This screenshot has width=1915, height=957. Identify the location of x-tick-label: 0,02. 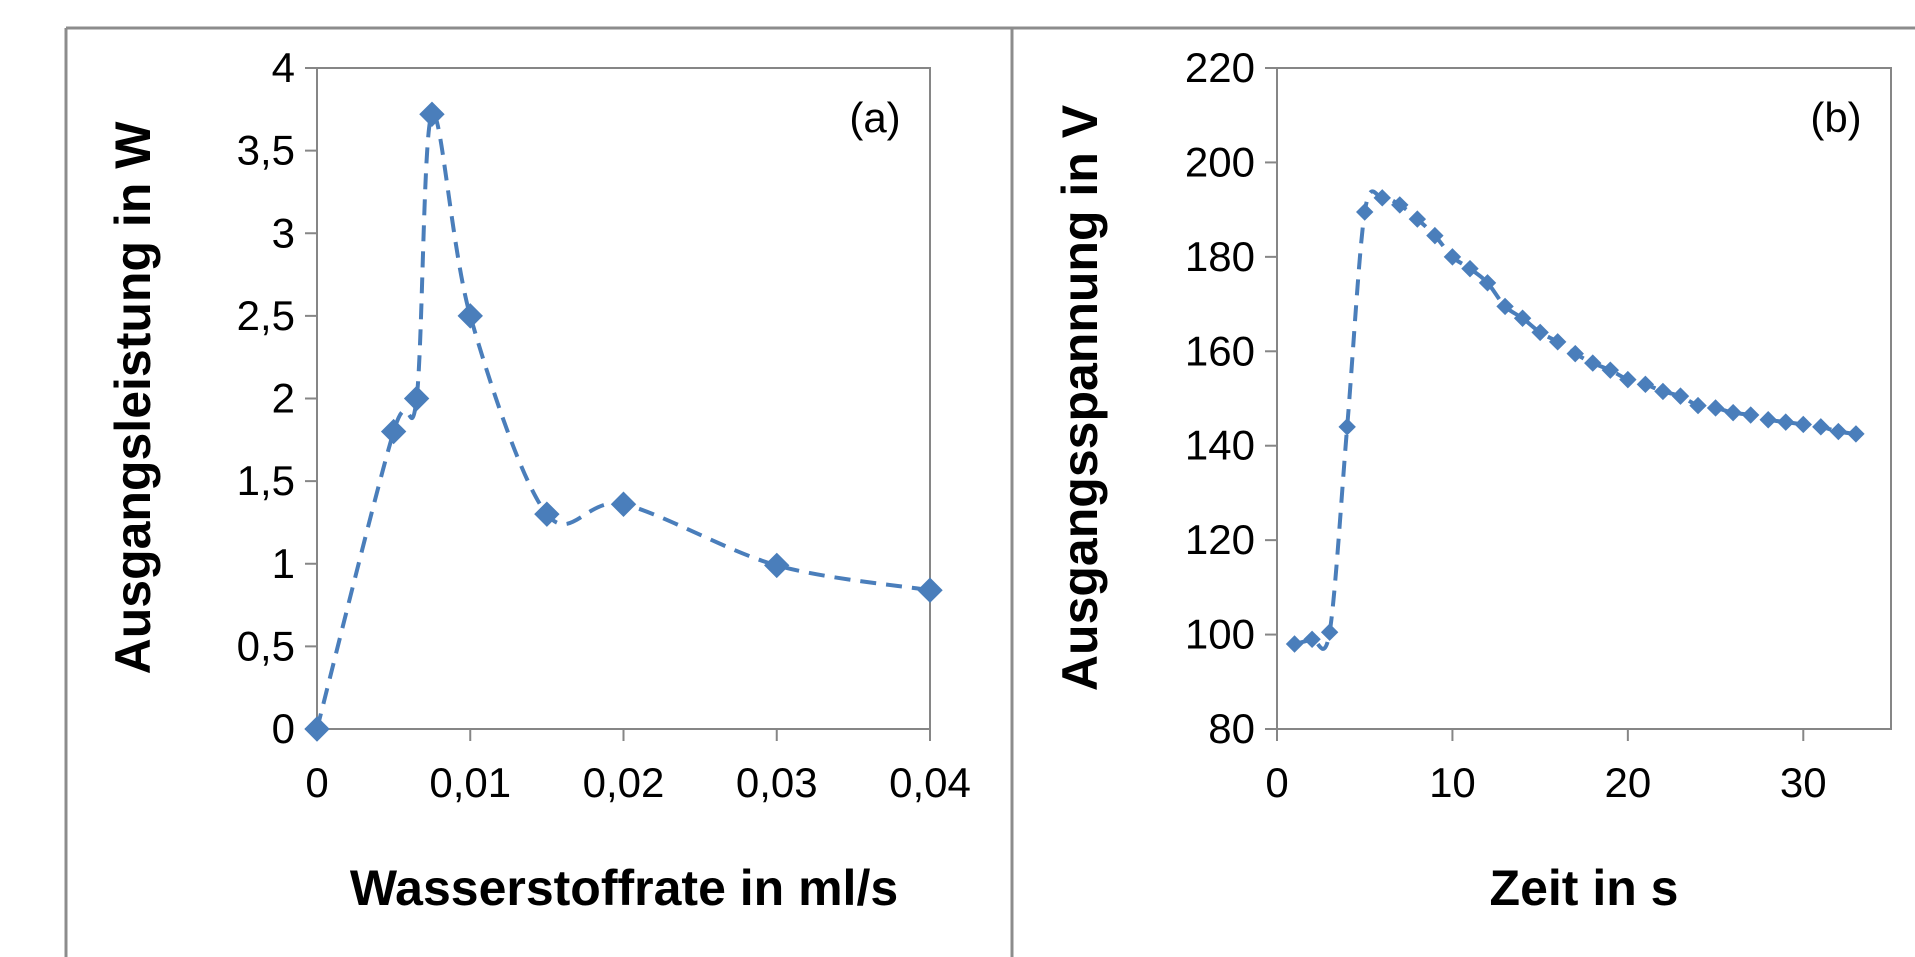
(624, 782).